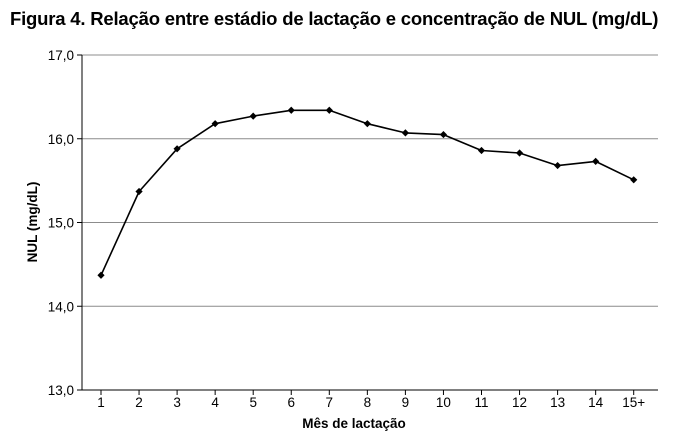 Image resolution: width=674 pixels, height=443 pixels. What do you see at coordinates (61, 55) in the screenshot?
I see `y-tick-label-4: 17,0` at bounding box center [61, 55].